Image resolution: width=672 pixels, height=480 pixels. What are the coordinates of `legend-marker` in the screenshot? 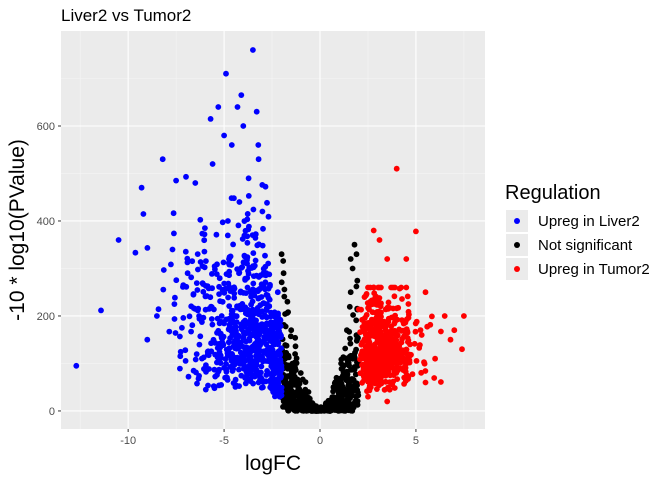 It's located at (517, 245).